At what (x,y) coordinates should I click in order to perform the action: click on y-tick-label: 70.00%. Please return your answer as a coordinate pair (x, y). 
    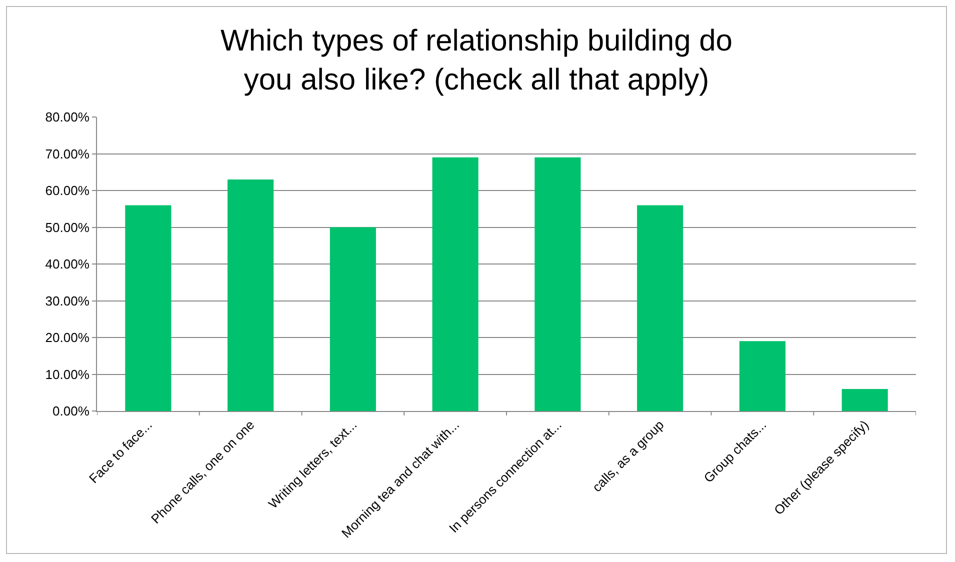
    Looking at the image, I should click on (67, 154).